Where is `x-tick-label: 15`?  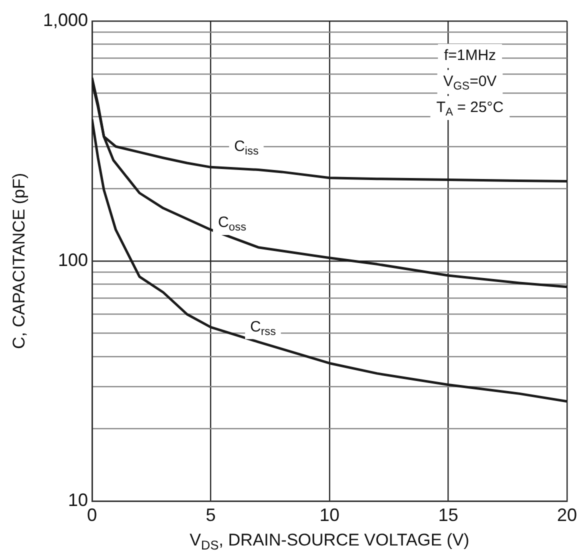 x-tick-label: 15 is located at coordinates (448, 514).